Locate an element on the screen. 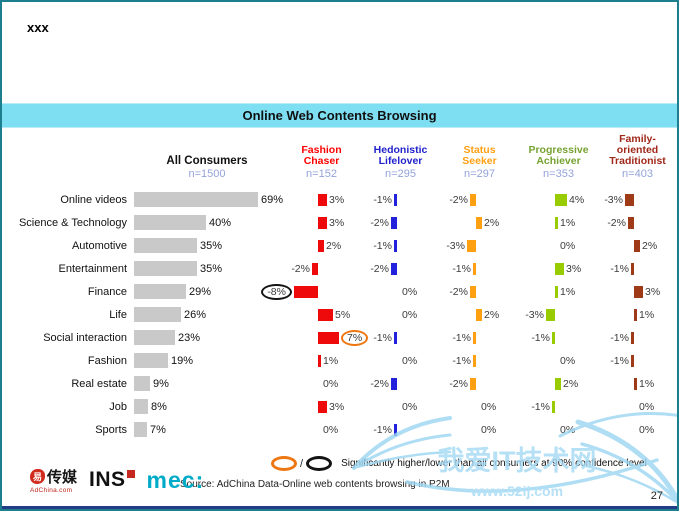 This screenshot has height=511, width=679. adchina-url: AdChina.com is located at coordinates (51, 490).